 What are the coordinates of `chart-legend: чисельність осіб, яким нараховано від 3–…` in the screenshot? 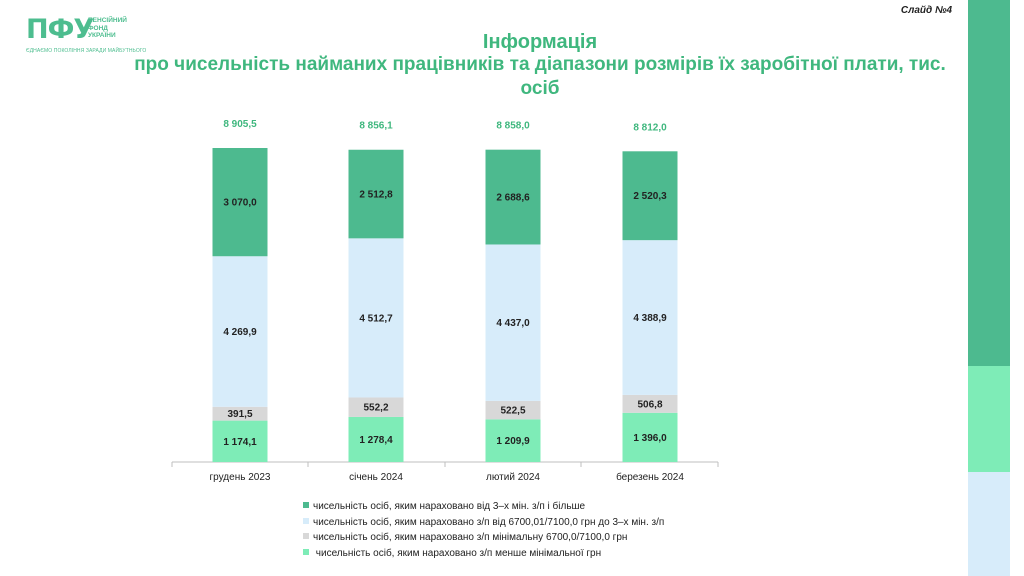 It's located at (483, 530).